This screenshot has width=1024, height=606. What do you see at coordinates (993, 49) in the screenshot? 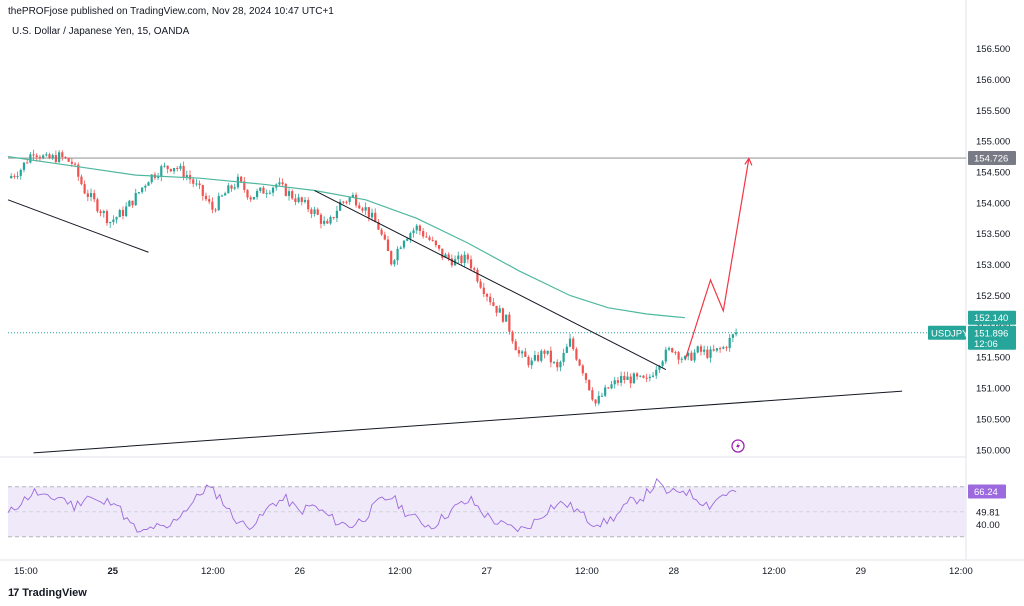
I see `price-tick-label: 156.500` at bounding box center [993, 49].